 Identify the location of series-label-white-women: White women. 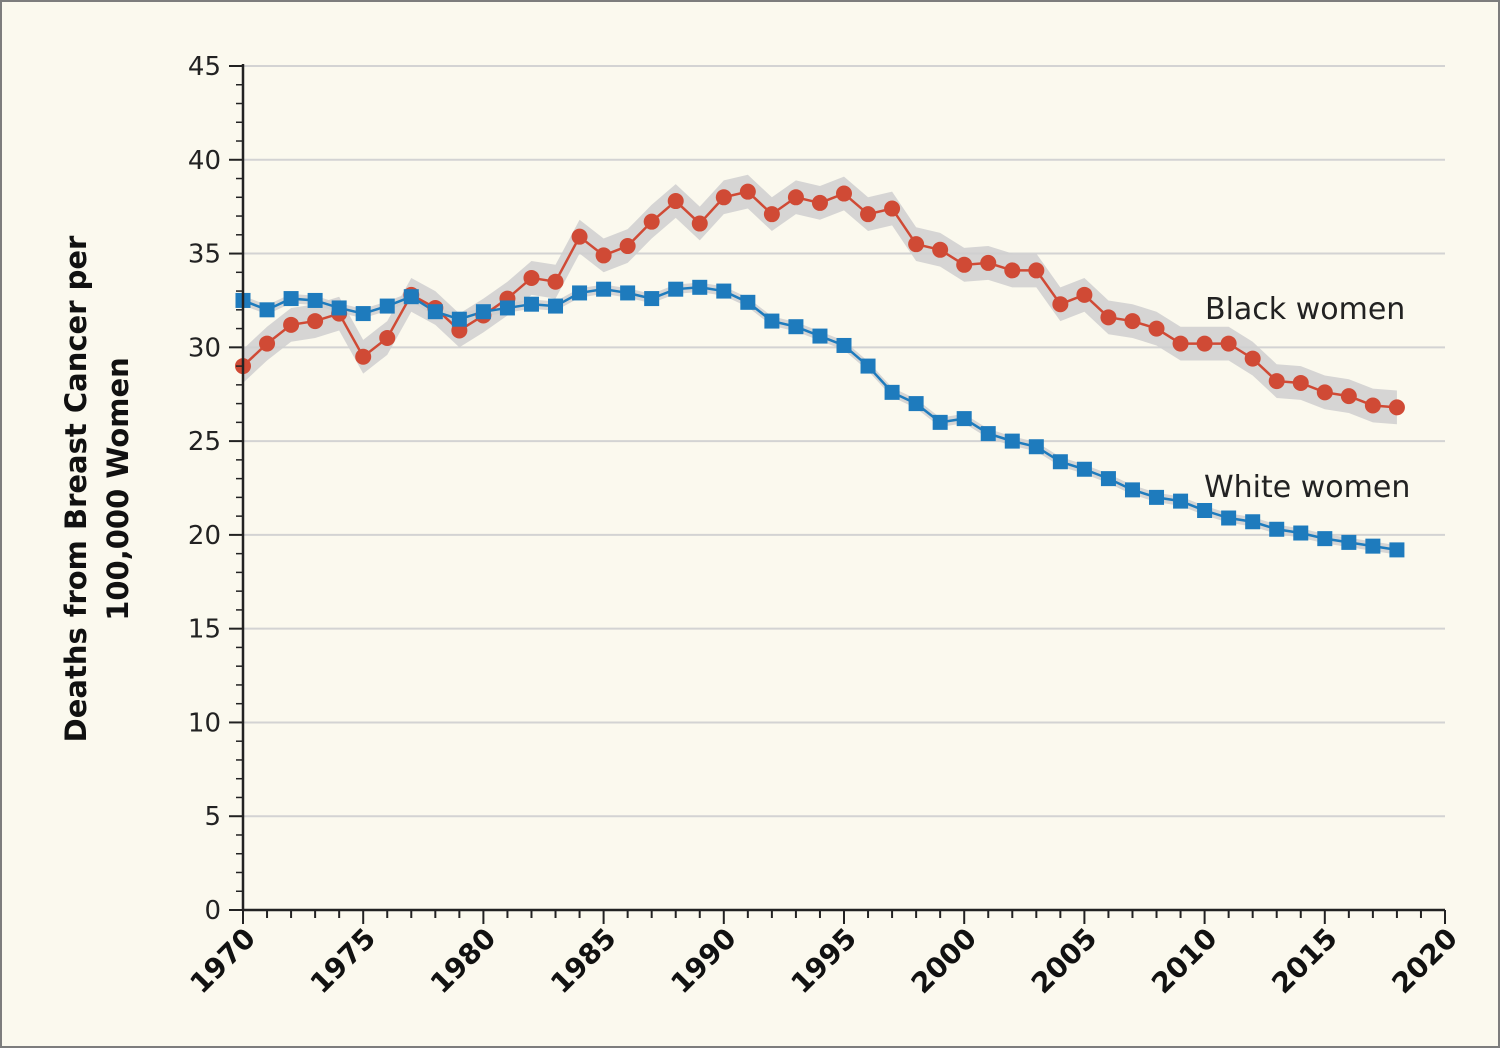
(1307, 487).